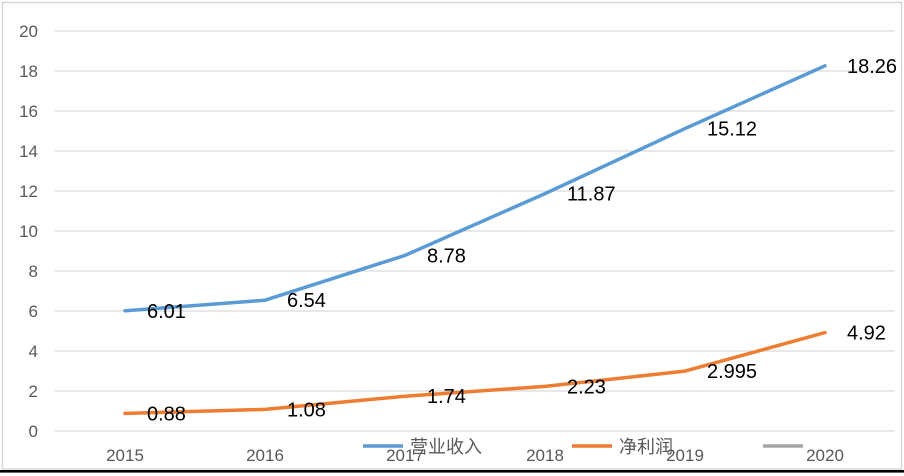 Image resolution: width=904 pixels, height=476 pixels. Describe the element at coordinates (33, 391) in the screenshot. I see `y-tick-label: 2` at that location.